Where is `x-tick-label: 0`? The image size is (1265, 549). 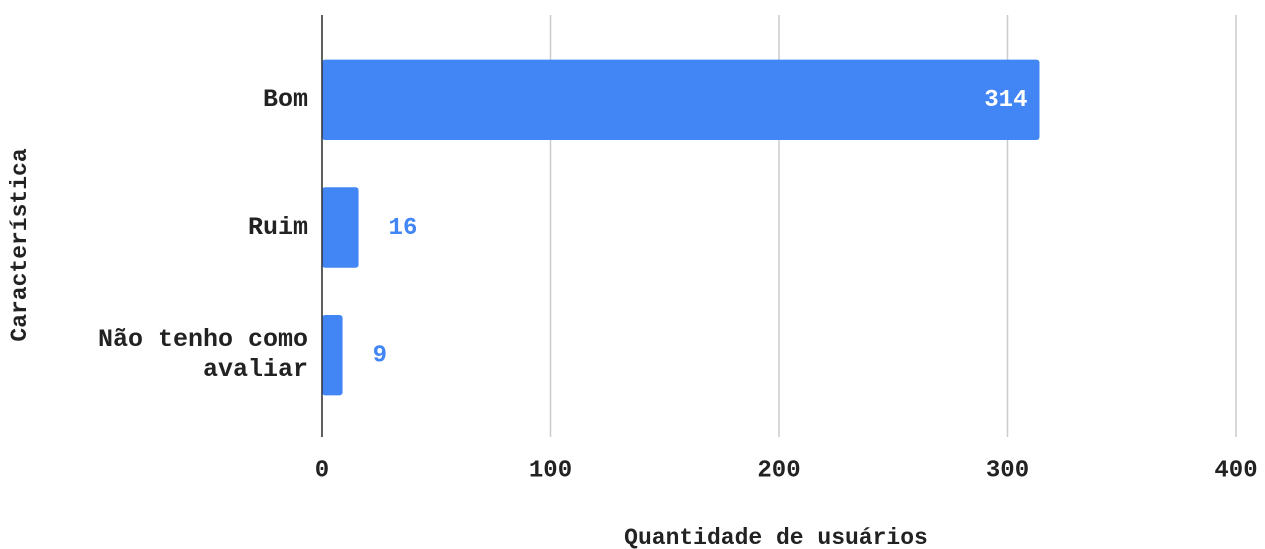
x-tick-label: 0 is located at coordinates (322, 470).